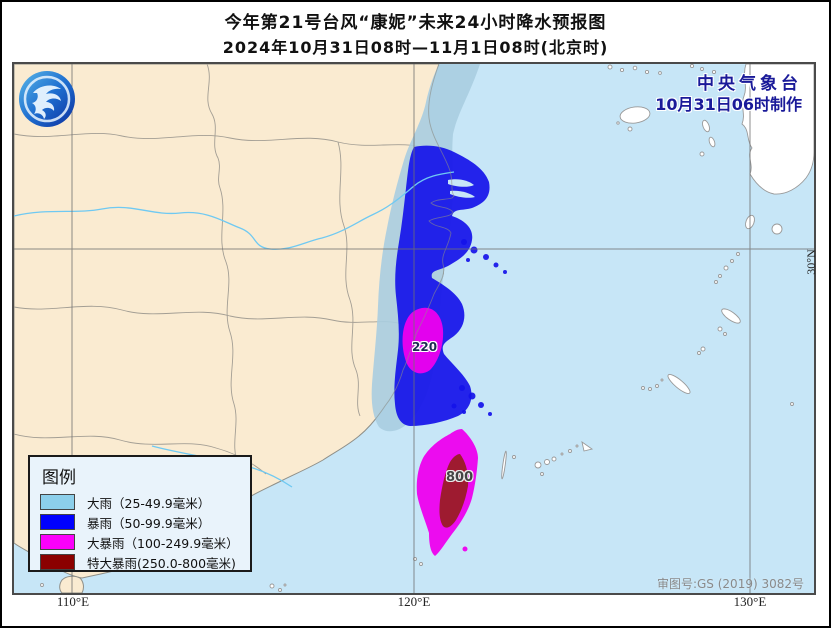 This screenshot has width=831, height=628. Describe the element at coordinates (679, 384) in the screenshot. I see `okinawa-island` at that location.